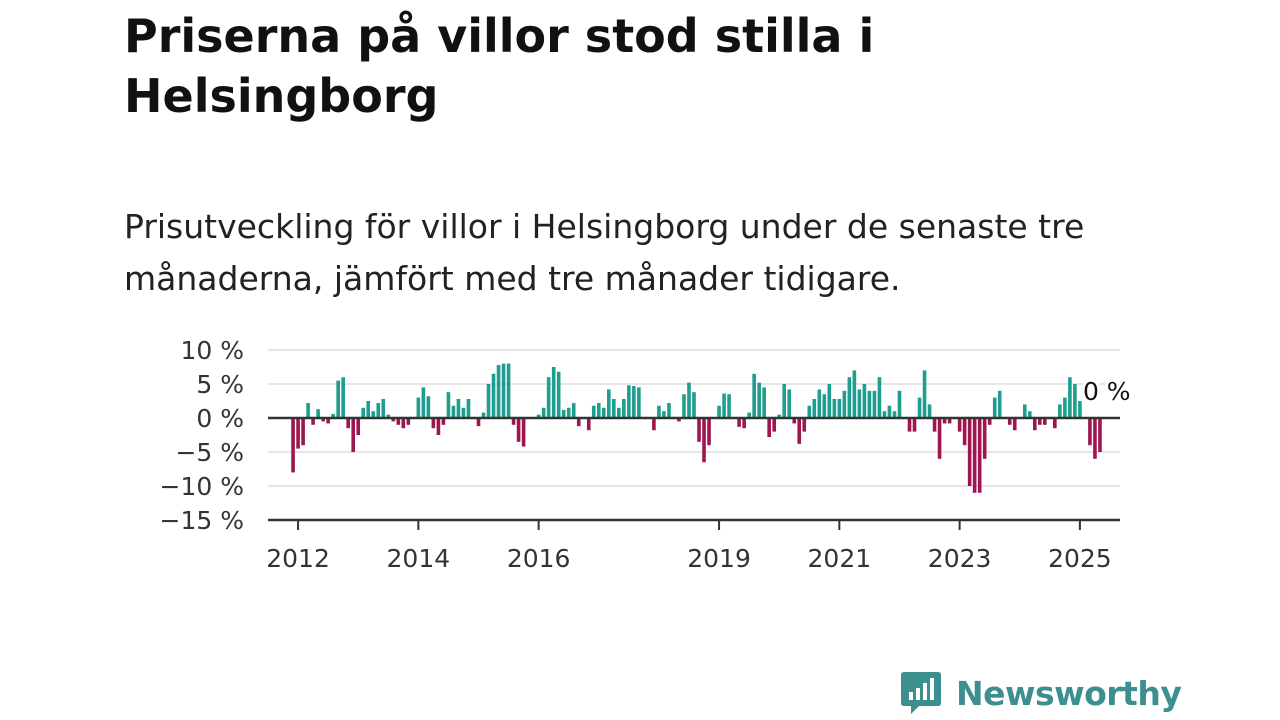 Image resolution: width=1280 pixels, height=720 pixels. What do you see at coordinates (840, 558) in the screenshot?
I see `x-tick-label: 2021` at bounding box center [840, 558].